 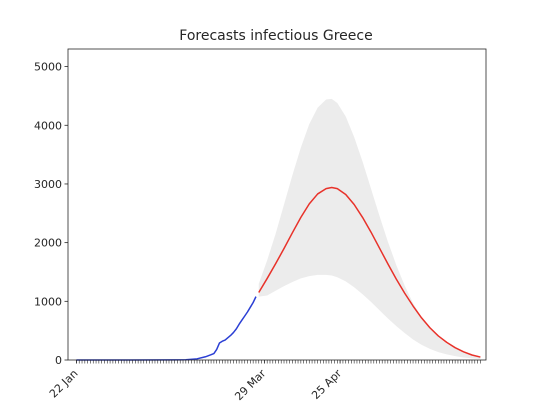 What do you see at coordinates (326, 384) in the screenshot?
I see `x-tick-label: 25 Apr` at bounding box center [326, 384].